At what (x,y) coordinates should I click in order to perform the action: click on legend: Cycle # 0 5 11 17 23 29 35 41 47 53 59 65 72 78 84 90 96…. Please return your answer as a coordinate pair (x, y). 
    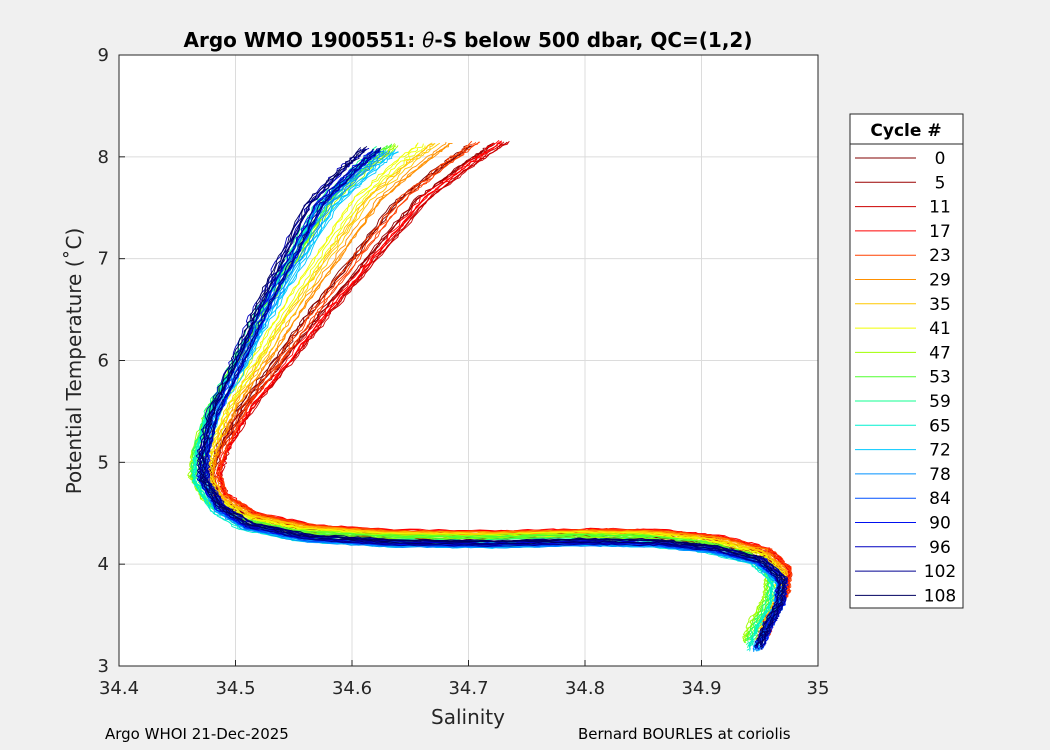
    Looking at the image, I should click on (906, 361).